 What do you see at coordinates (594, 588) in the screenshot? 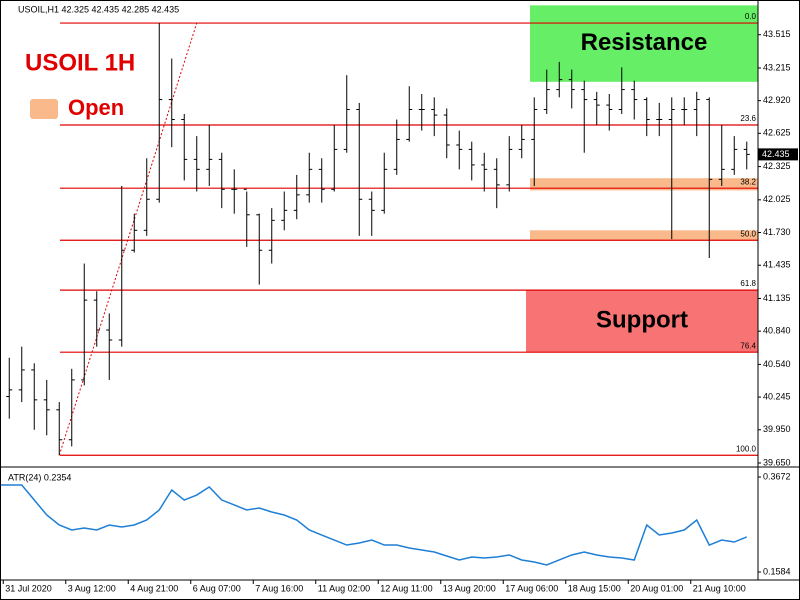
I see `x-tick-label: 18 Aug 15:00` at bounding box center [594, 588].